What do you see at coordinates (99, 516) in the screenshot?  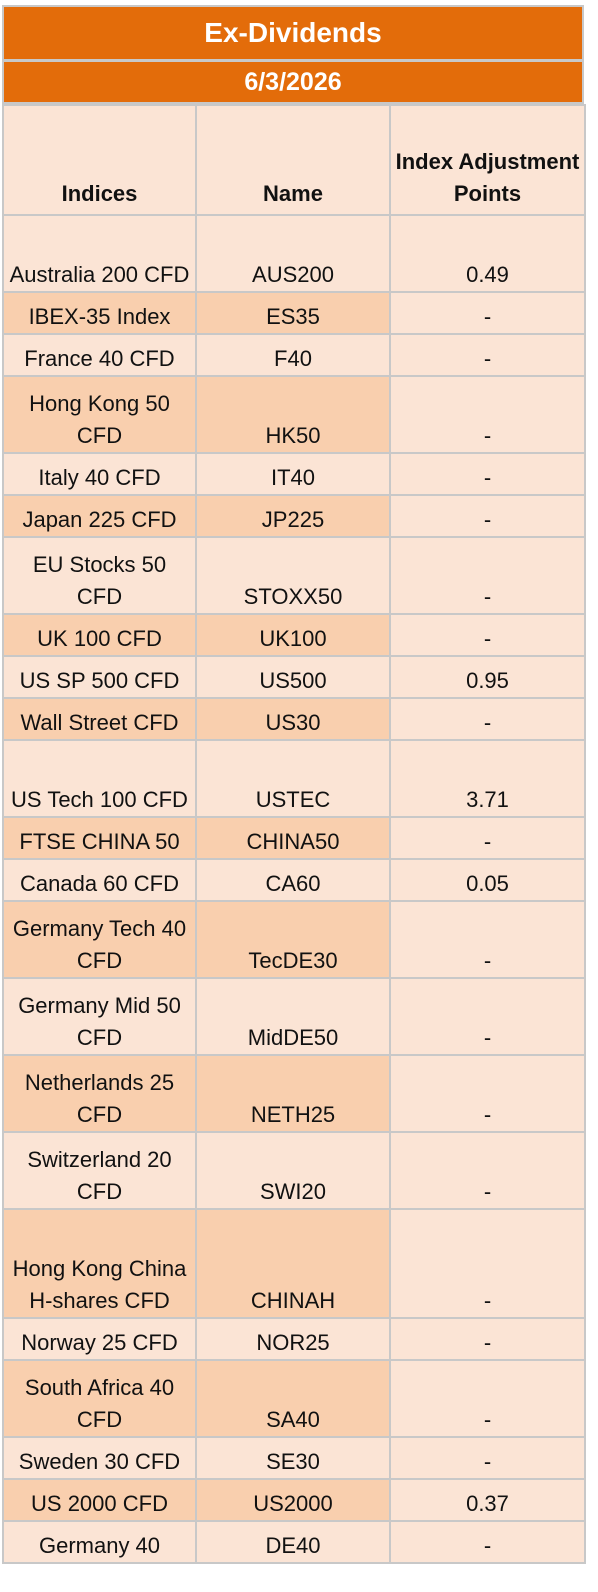 I see `cell-index: Japan 225 CFD` at bounding box center [99, 516].